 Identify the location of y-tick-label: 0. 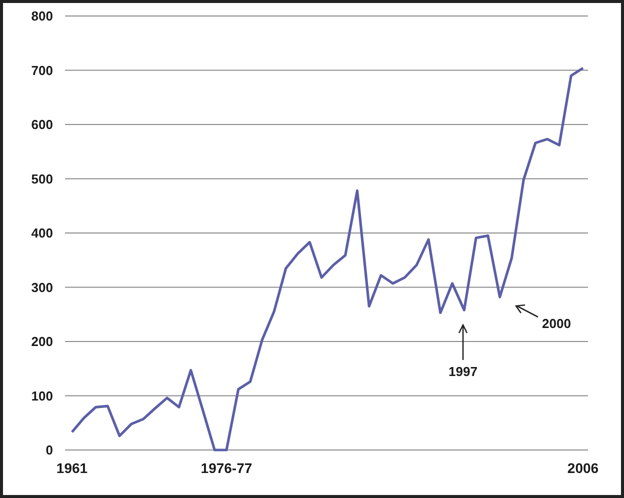
(49, 450).